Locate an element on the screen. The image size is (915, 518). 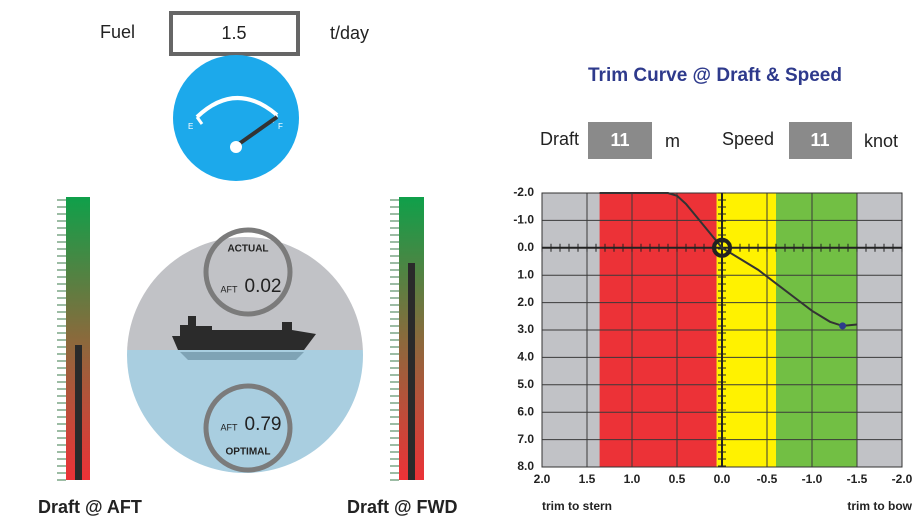
actual-value: 0.02 is located at coordinates (263, 286).